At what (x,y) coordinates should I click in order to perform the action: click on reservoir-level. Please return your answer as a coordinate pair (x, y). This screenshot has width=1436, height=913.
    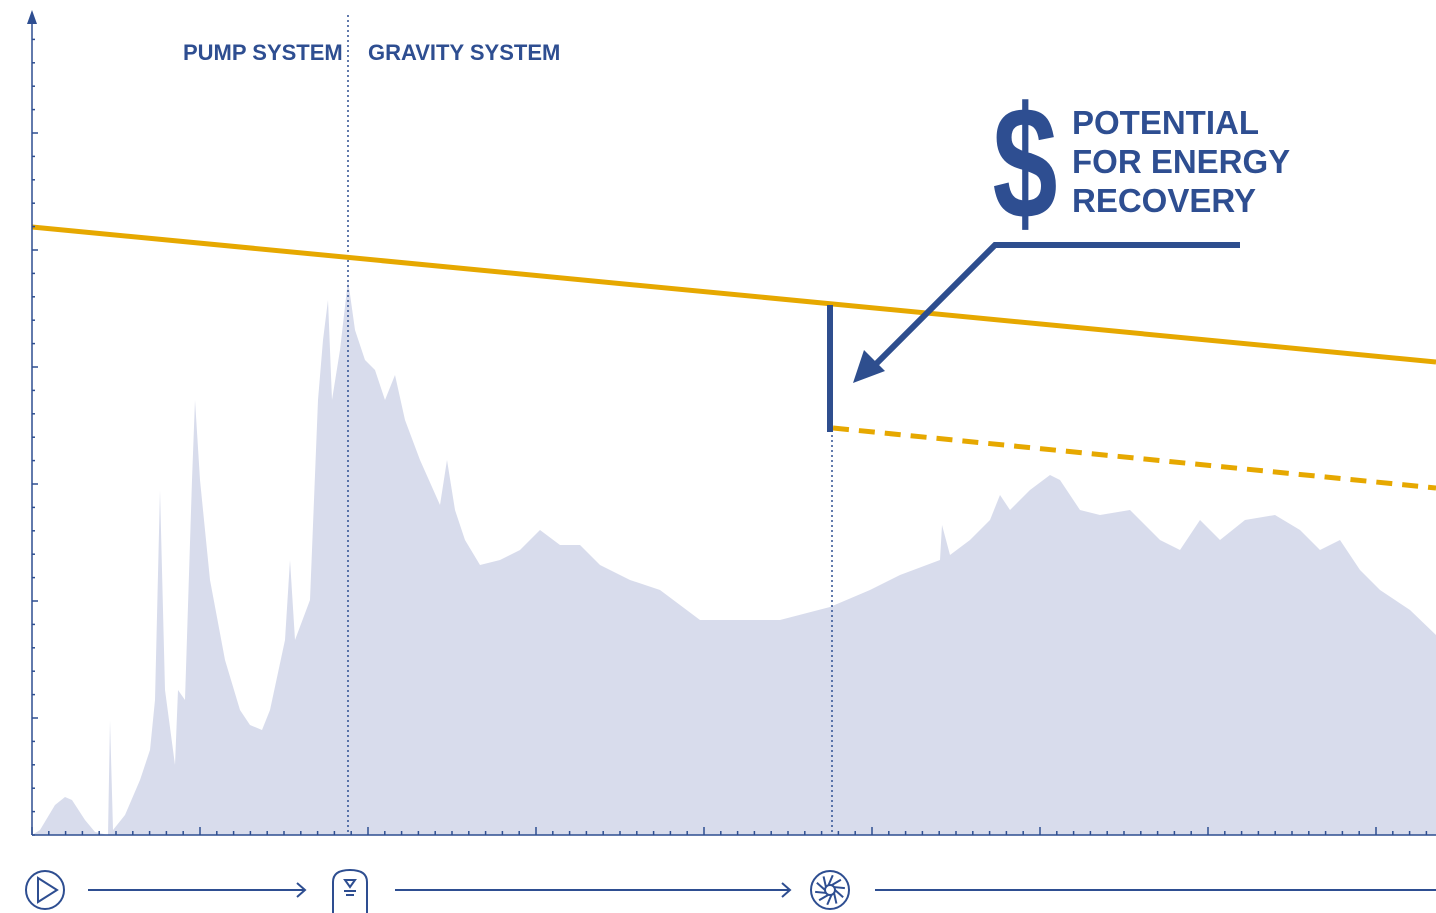
    Looking at the image, I should click on (350, 884).